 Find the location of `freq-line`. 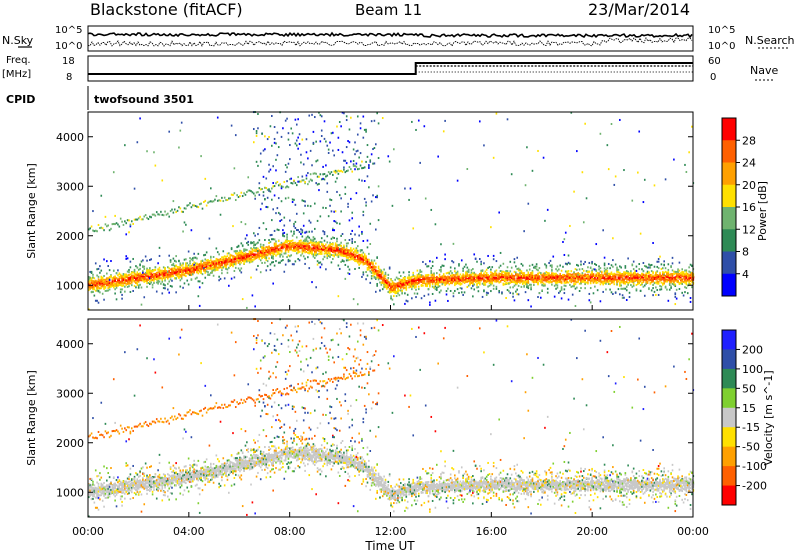

freq-line is located at coordinates (390, 68).